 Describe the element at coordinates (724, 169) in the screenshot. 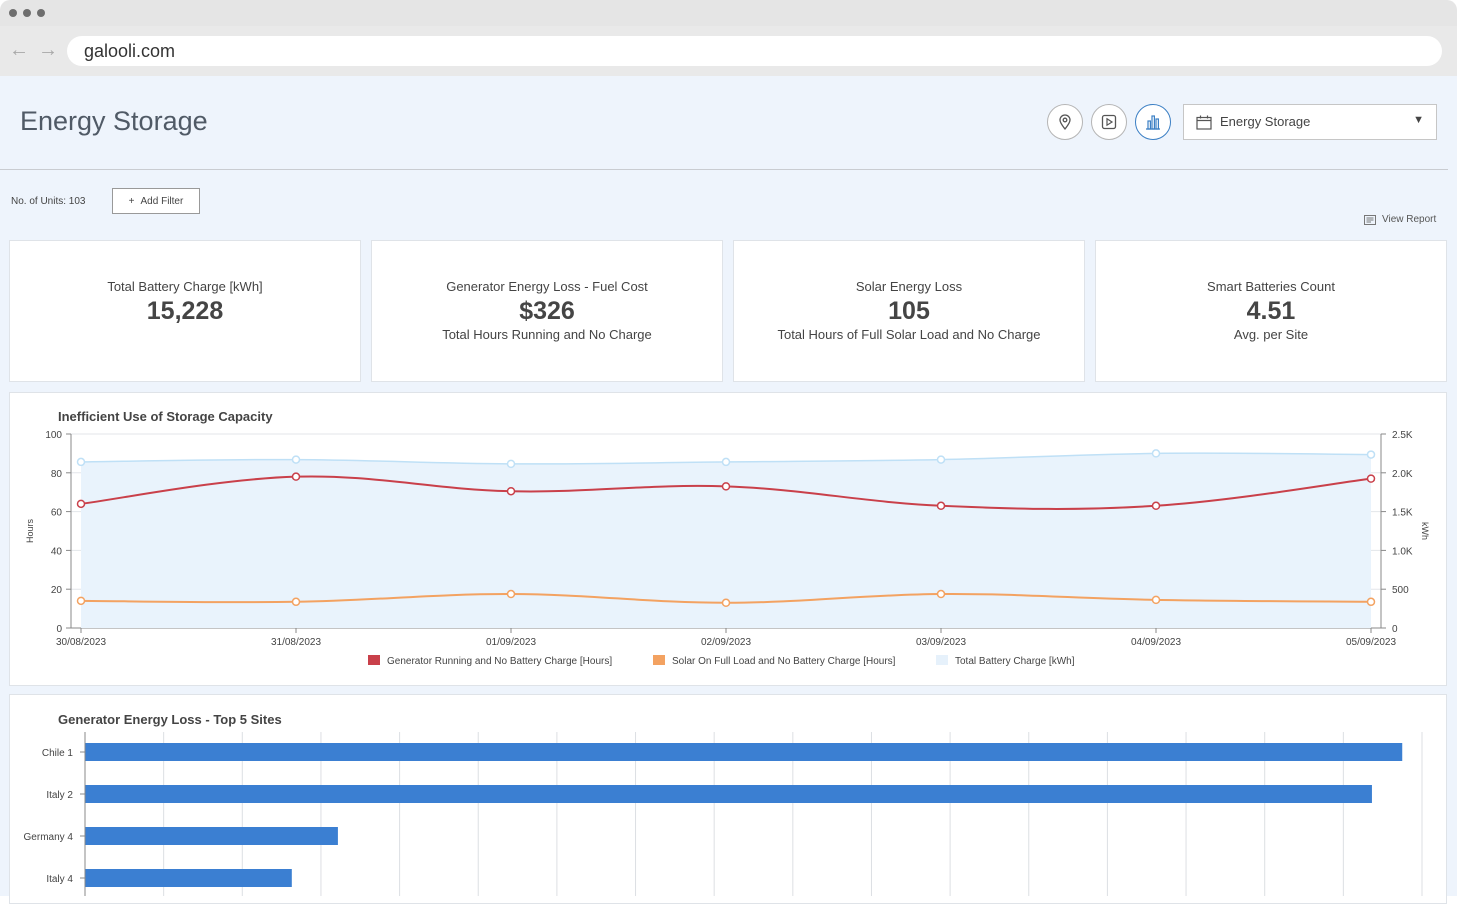

I see `header-divider` at that location.